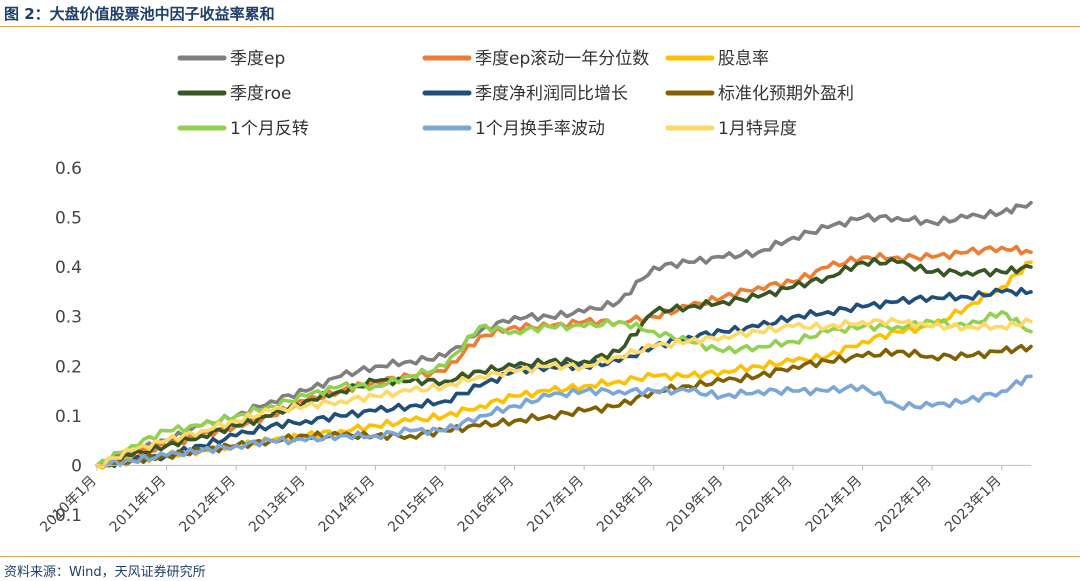 The width and height of the screenshot is (1080, 581). Describe the element at coordinates (207, 504) in the screenshot. I see `x-tick-label: 2012年1月` at that location.